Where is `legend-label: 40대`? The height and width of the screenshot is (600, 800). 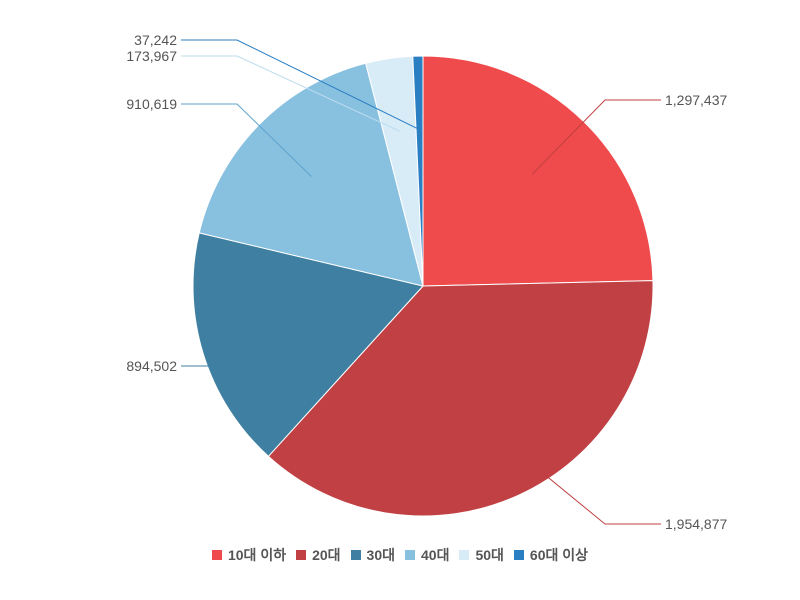
legend-label: 40대 is located at coordinates (435, 555).